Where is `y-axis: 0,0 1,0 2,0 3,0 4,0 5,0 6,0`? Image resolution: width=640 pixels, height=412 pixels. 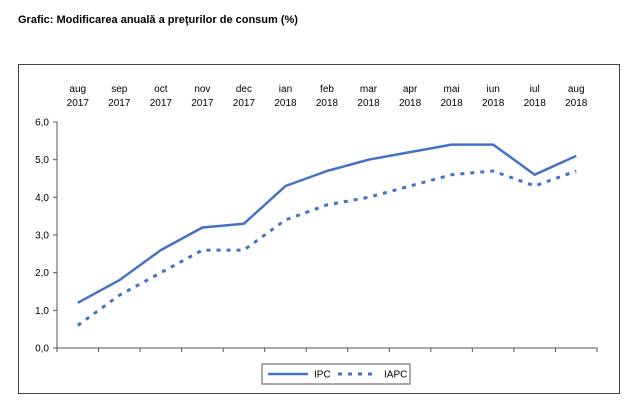 y-axis: 0,0 1,0 2,0 3,0 4,0 5,0 6,0 is located at coordinates (46, 236).